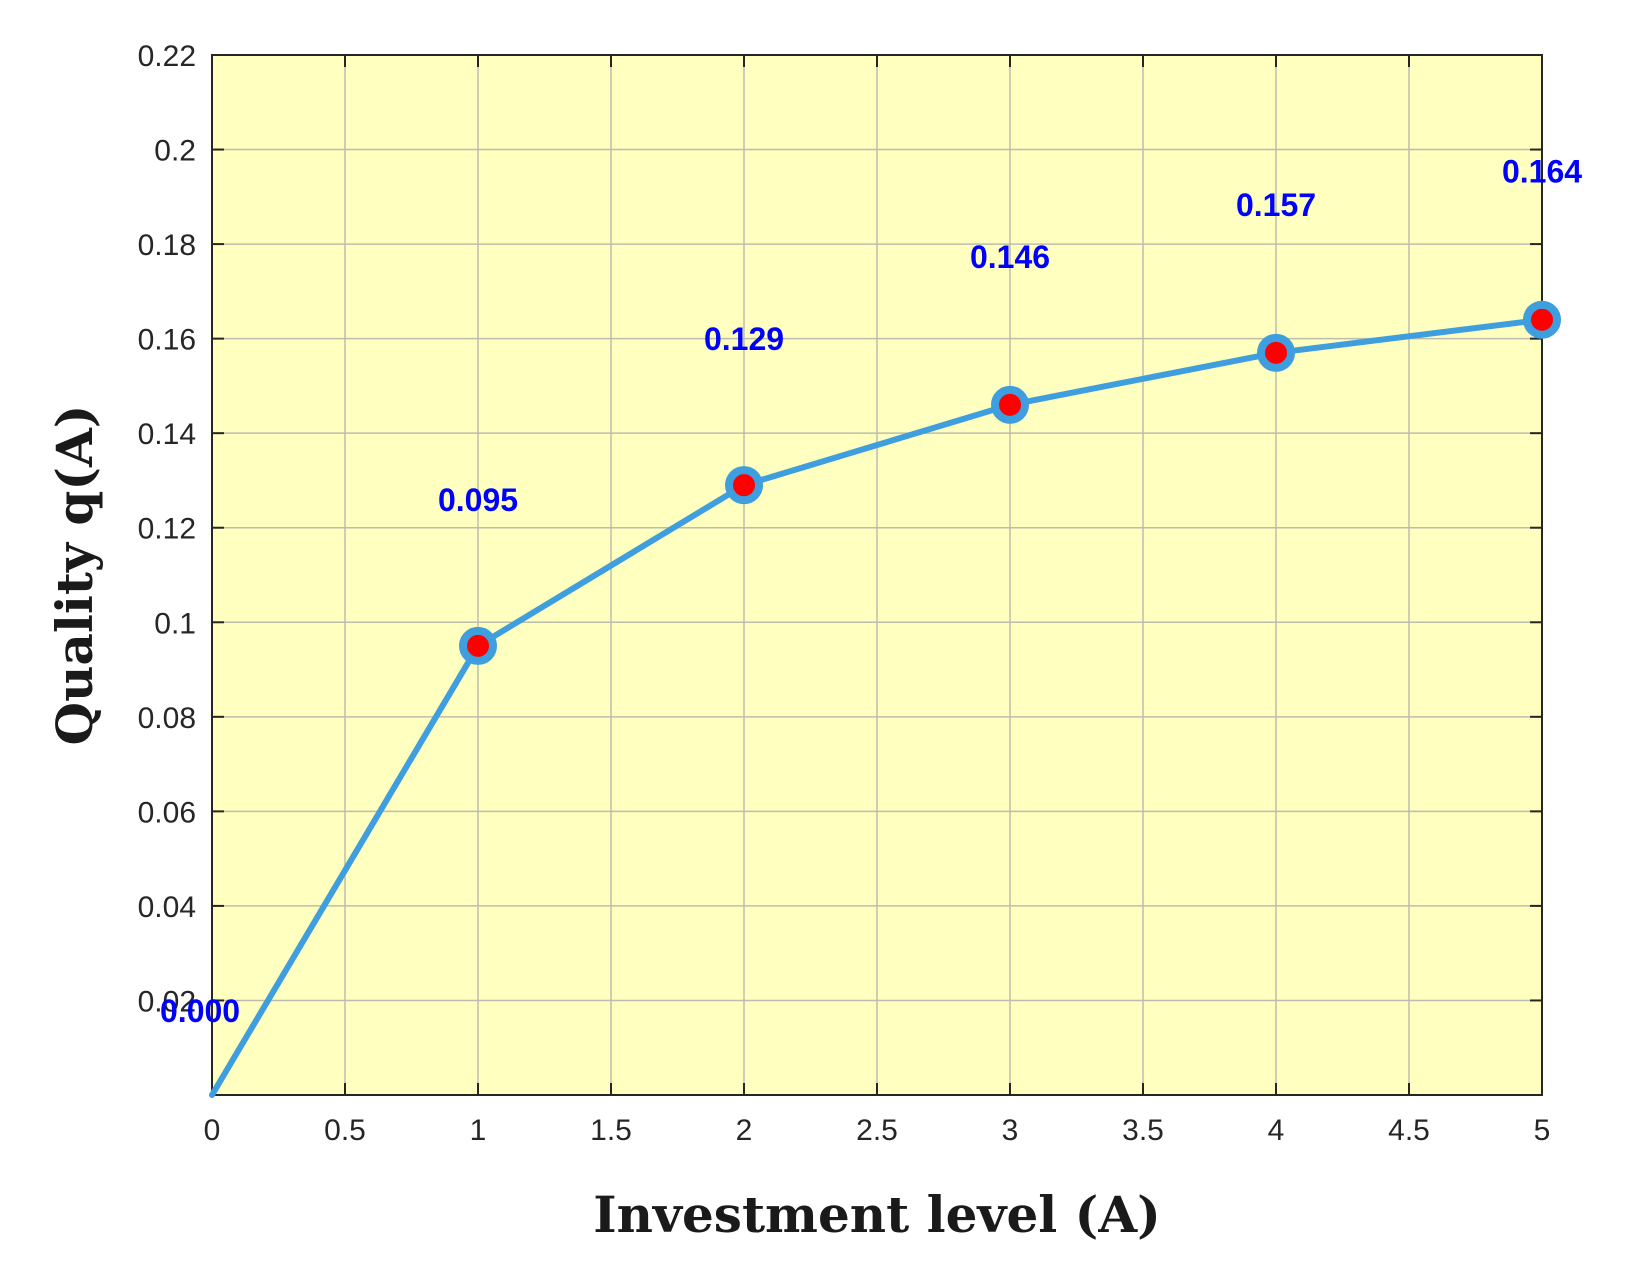  Describe the element at coordinates (1010, 257) in the screenshot. I see `data-label: 0.146` at that location.